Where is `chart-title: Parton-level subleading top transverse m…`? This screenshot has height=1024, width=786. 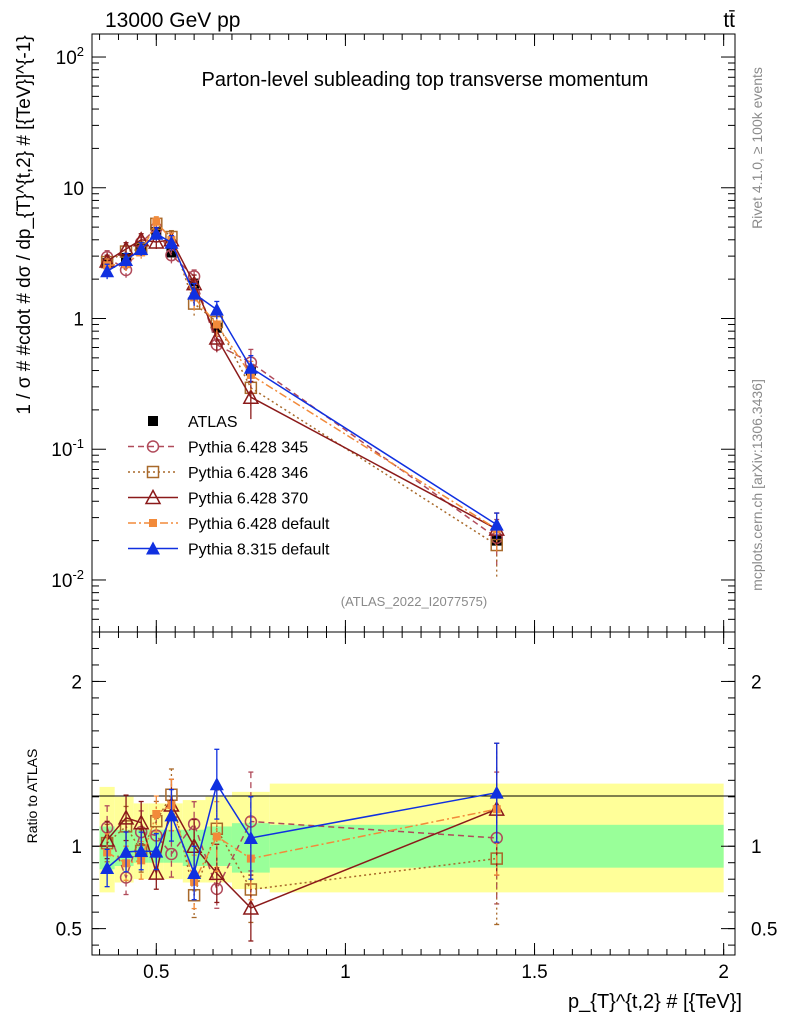
chart-title: Parton-level subleading top transverse m… is located at coordinates (425, 80).